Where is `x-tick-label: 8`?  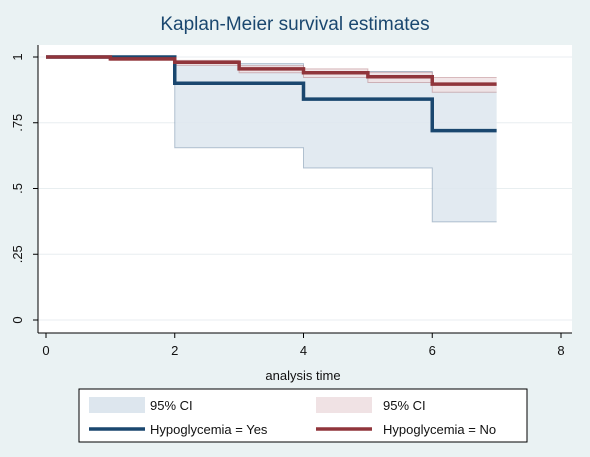 x-tick-label: 8 is located at coordinates (560, 350).